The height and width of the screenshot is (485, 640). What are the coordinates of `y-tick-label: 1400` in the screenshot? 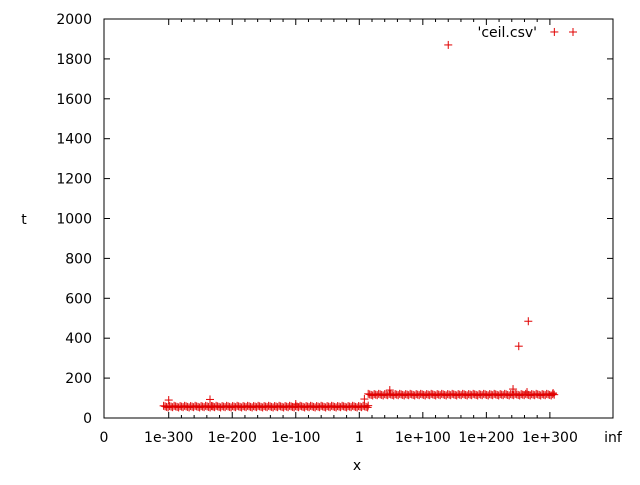 It's located at (74, 140).